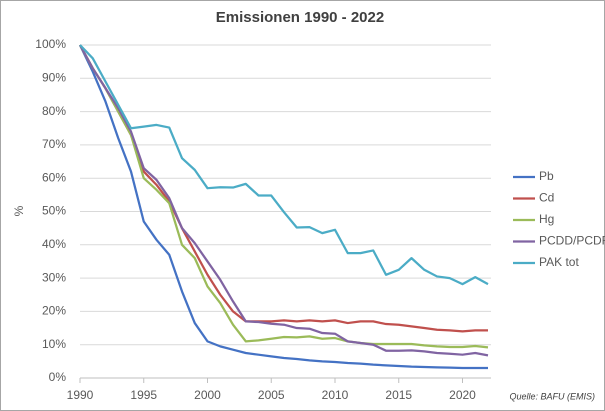  Describe the element at coordinates (207, 395) in the screenshot. I see `x-tick-label: 2000` at that location.